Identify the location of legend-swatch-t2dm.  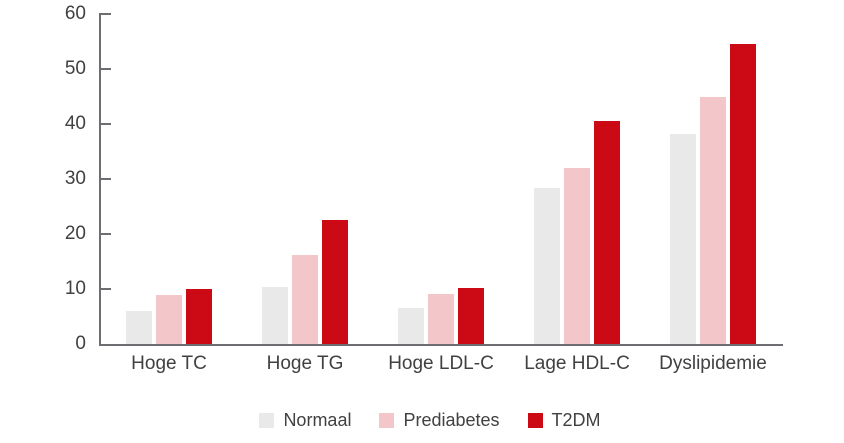
(535, 420).